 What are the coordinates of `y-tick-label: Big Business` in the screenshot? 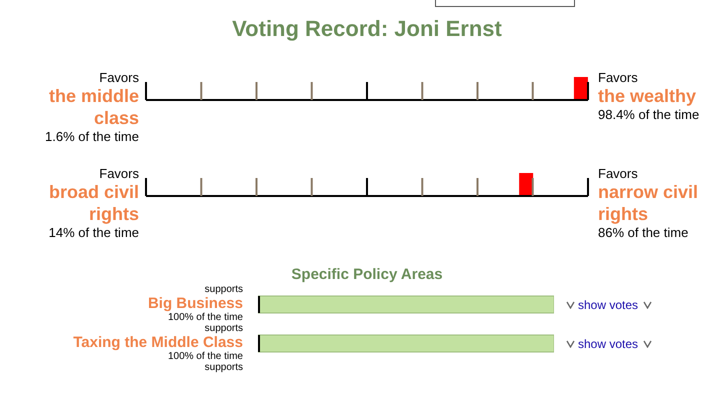 It's located at (195, 303).